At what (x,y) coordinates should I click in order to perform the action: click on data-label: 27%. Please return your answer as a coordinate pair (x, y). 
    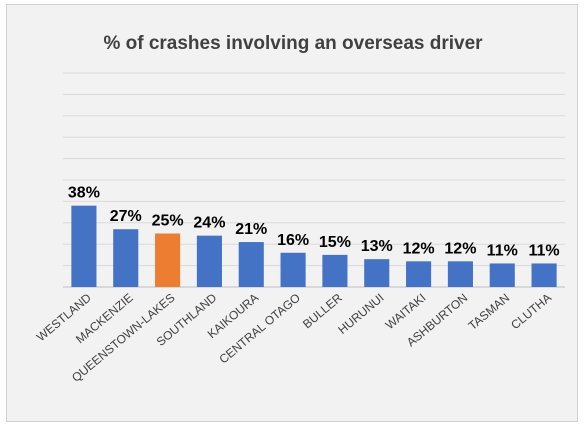
    Looking at the image, I should click on (126, 216).